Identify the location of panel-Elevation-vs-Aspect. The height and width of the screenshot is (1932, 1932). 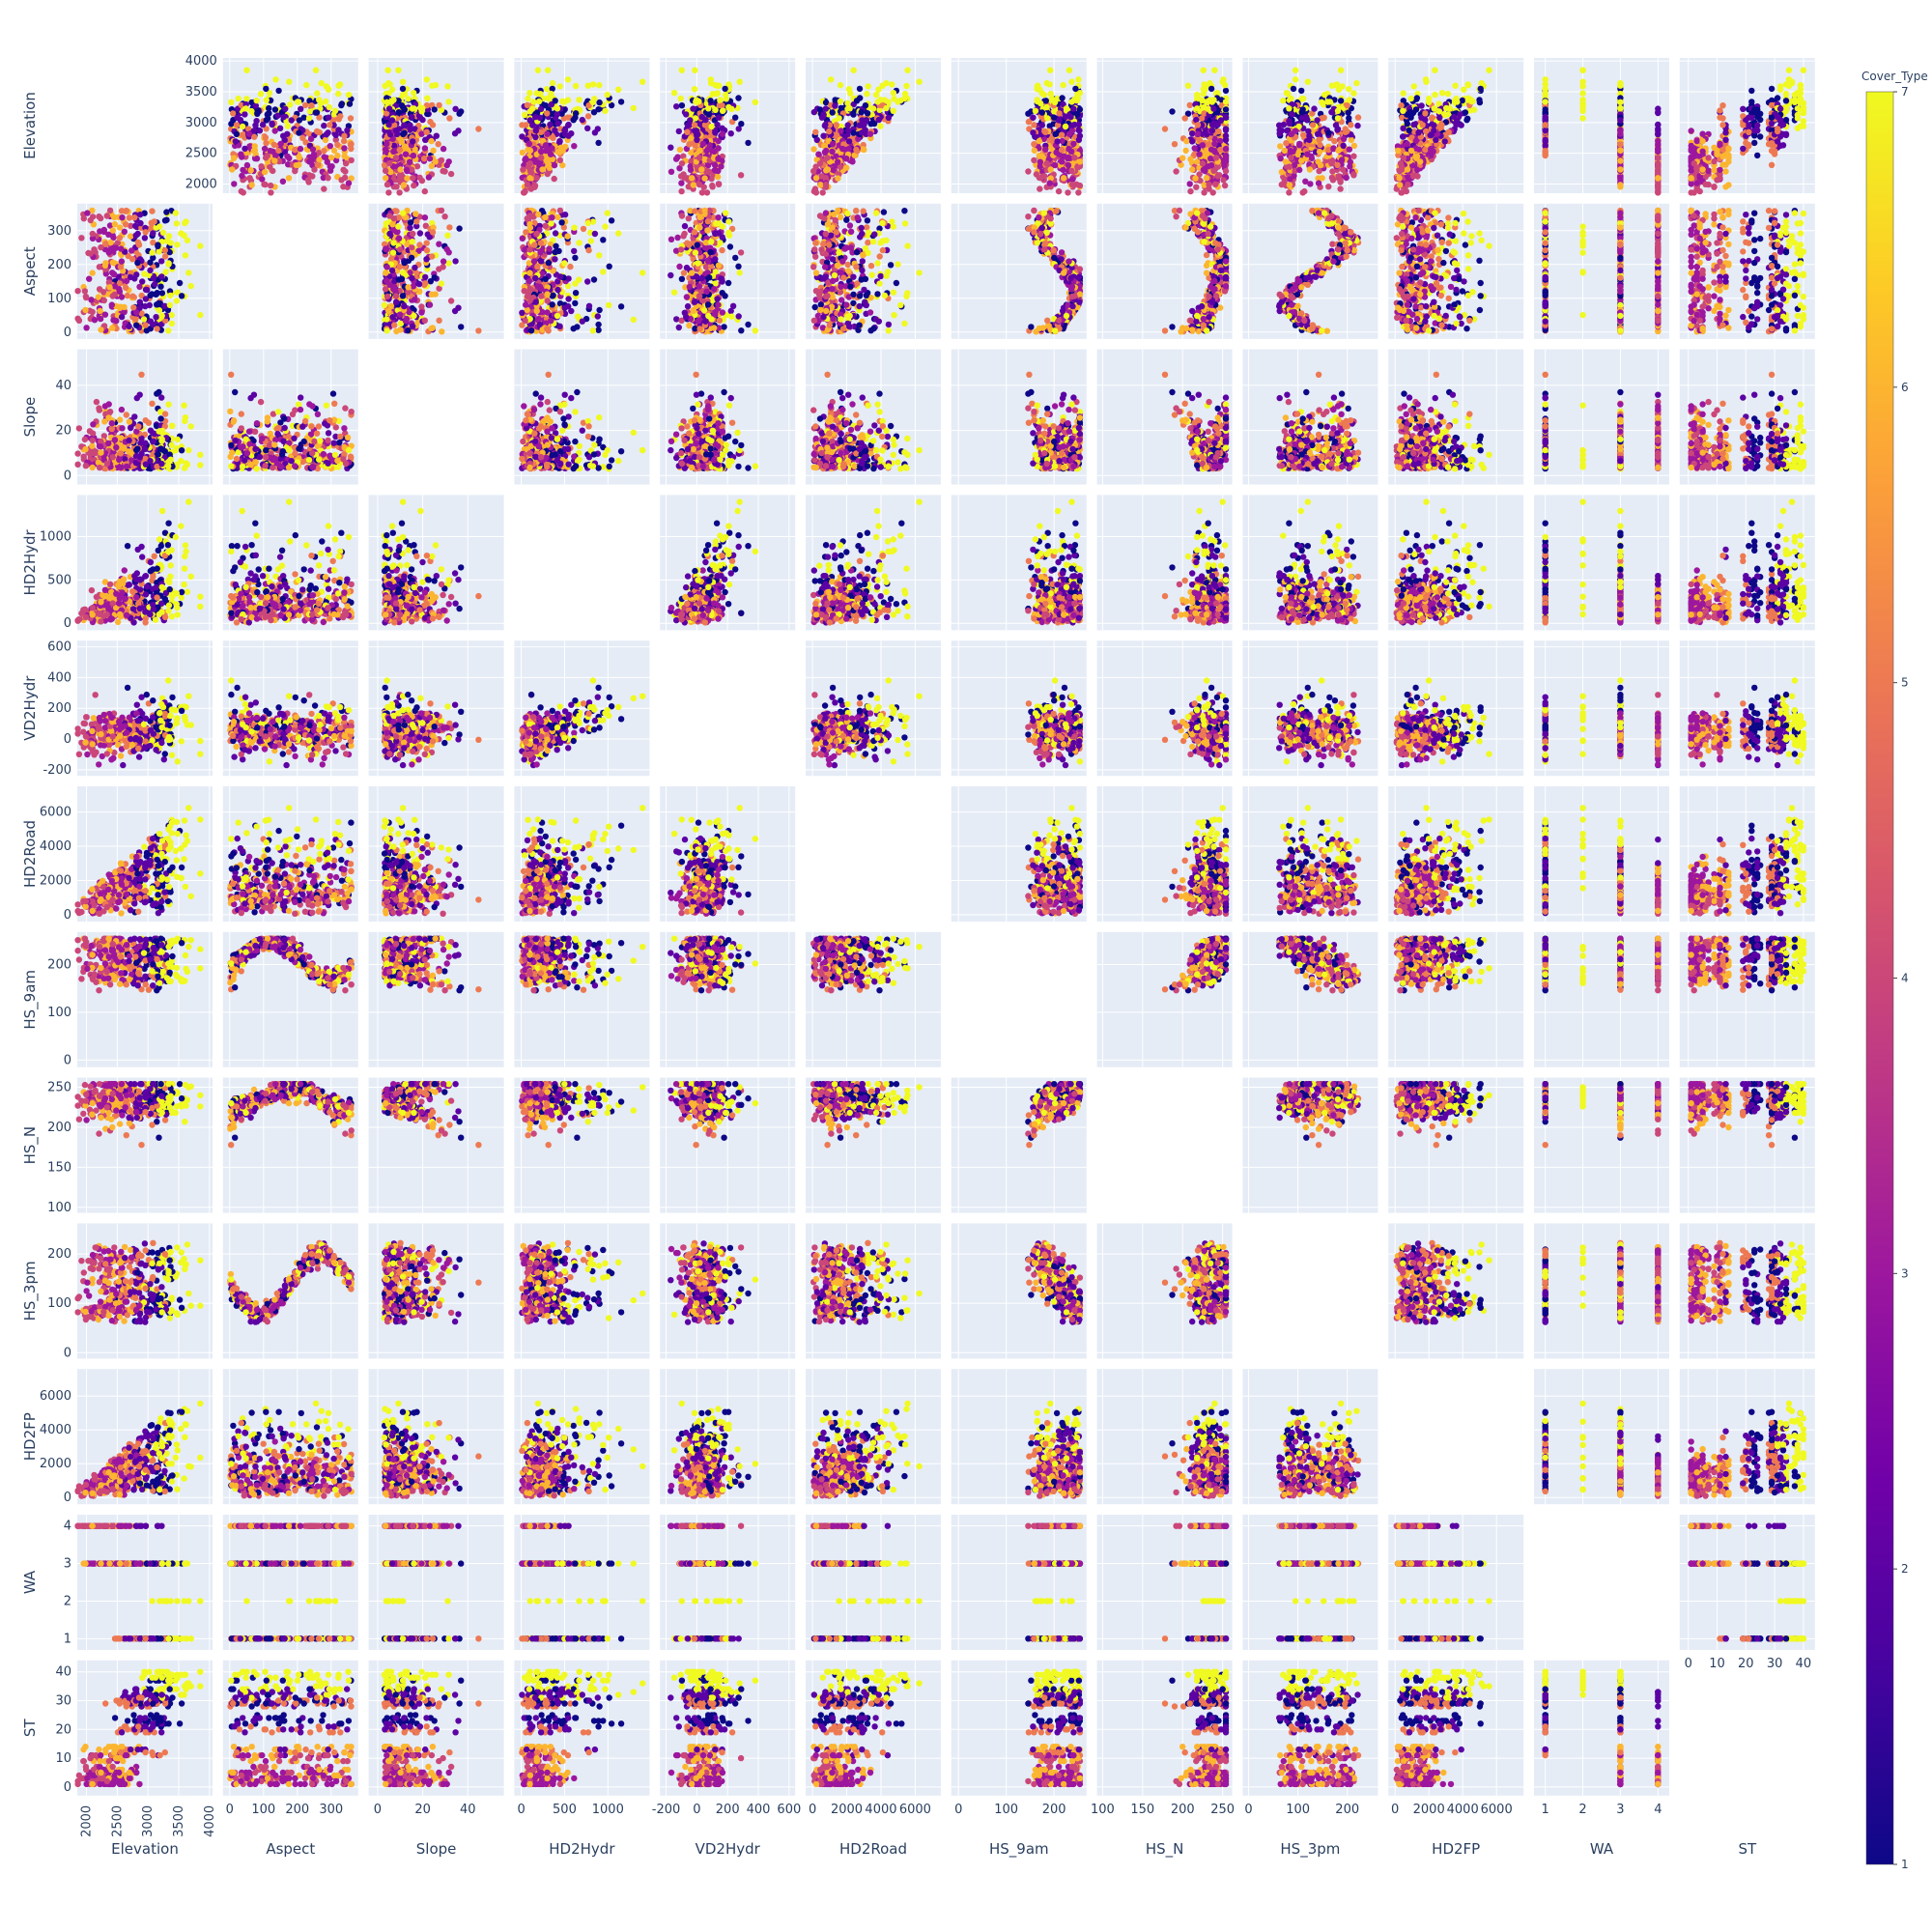
(290, 127).